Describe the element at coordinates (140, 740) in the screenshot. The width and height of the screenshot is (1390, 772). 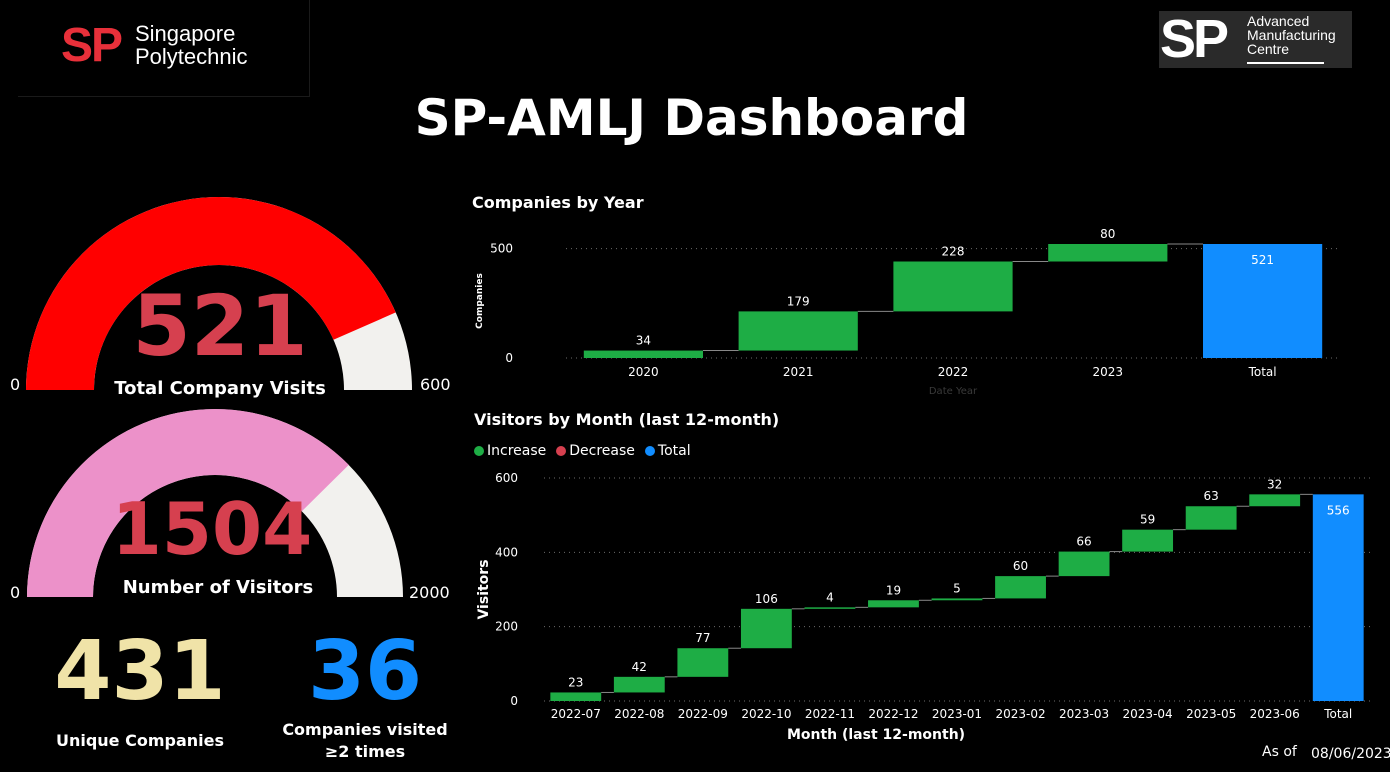
I see `unique-companies-label: Unique Companies` at that location.